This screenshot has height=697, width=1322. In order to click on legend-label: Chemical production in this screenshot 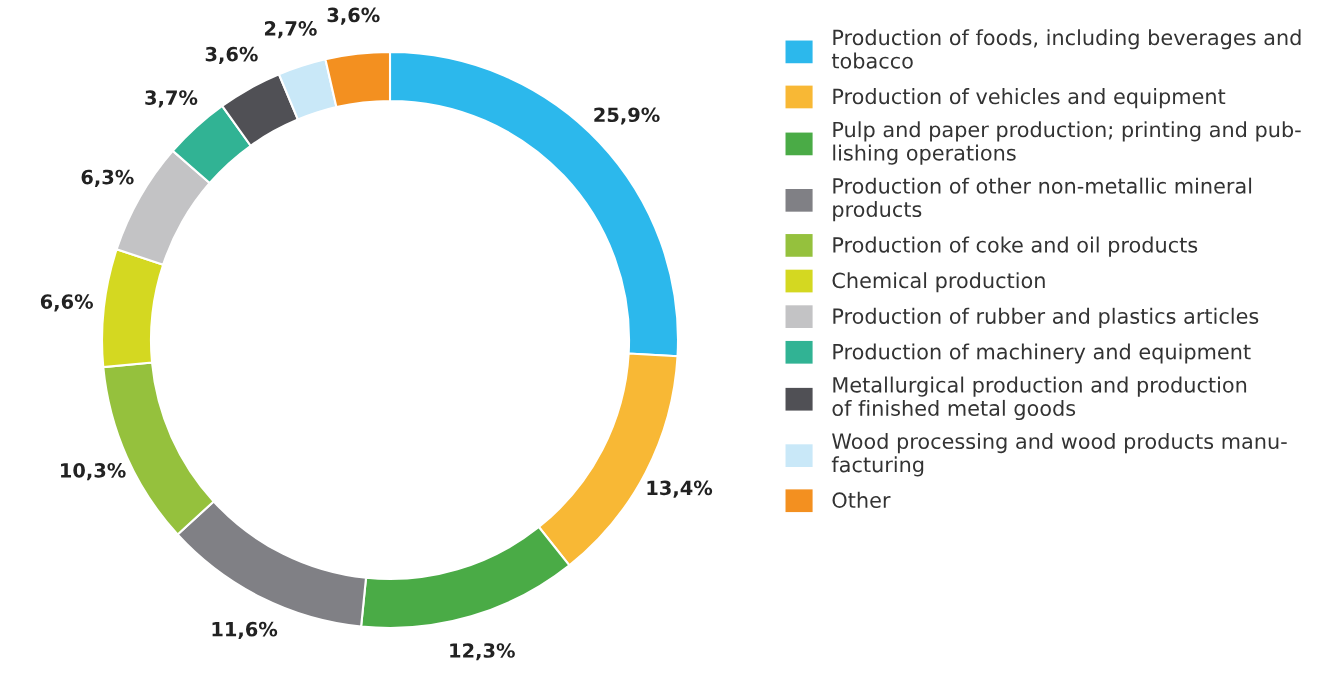, I will do `click(938, 282)`.